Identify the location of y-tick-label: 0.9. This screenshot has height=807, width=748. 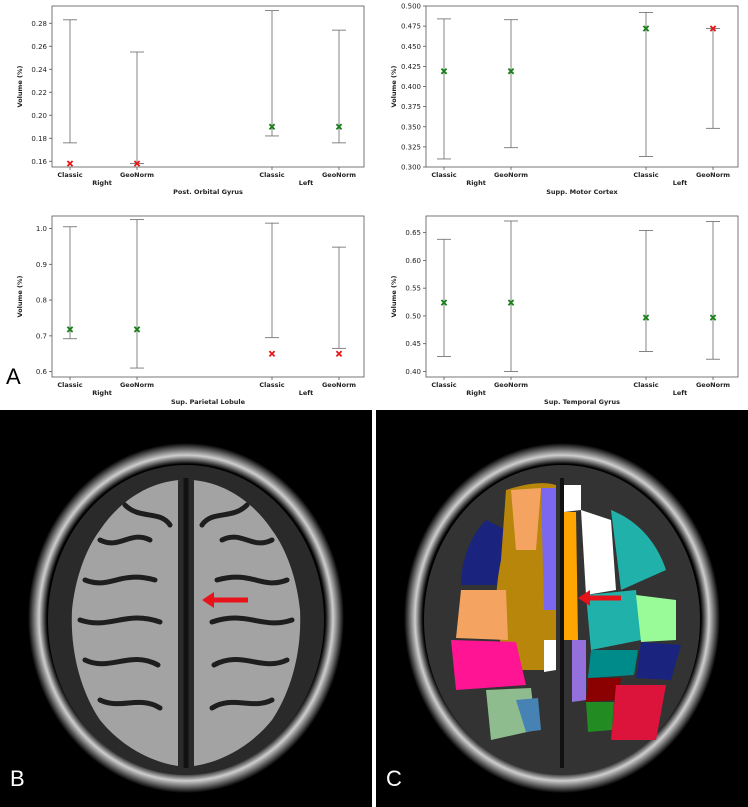
(41, 265).